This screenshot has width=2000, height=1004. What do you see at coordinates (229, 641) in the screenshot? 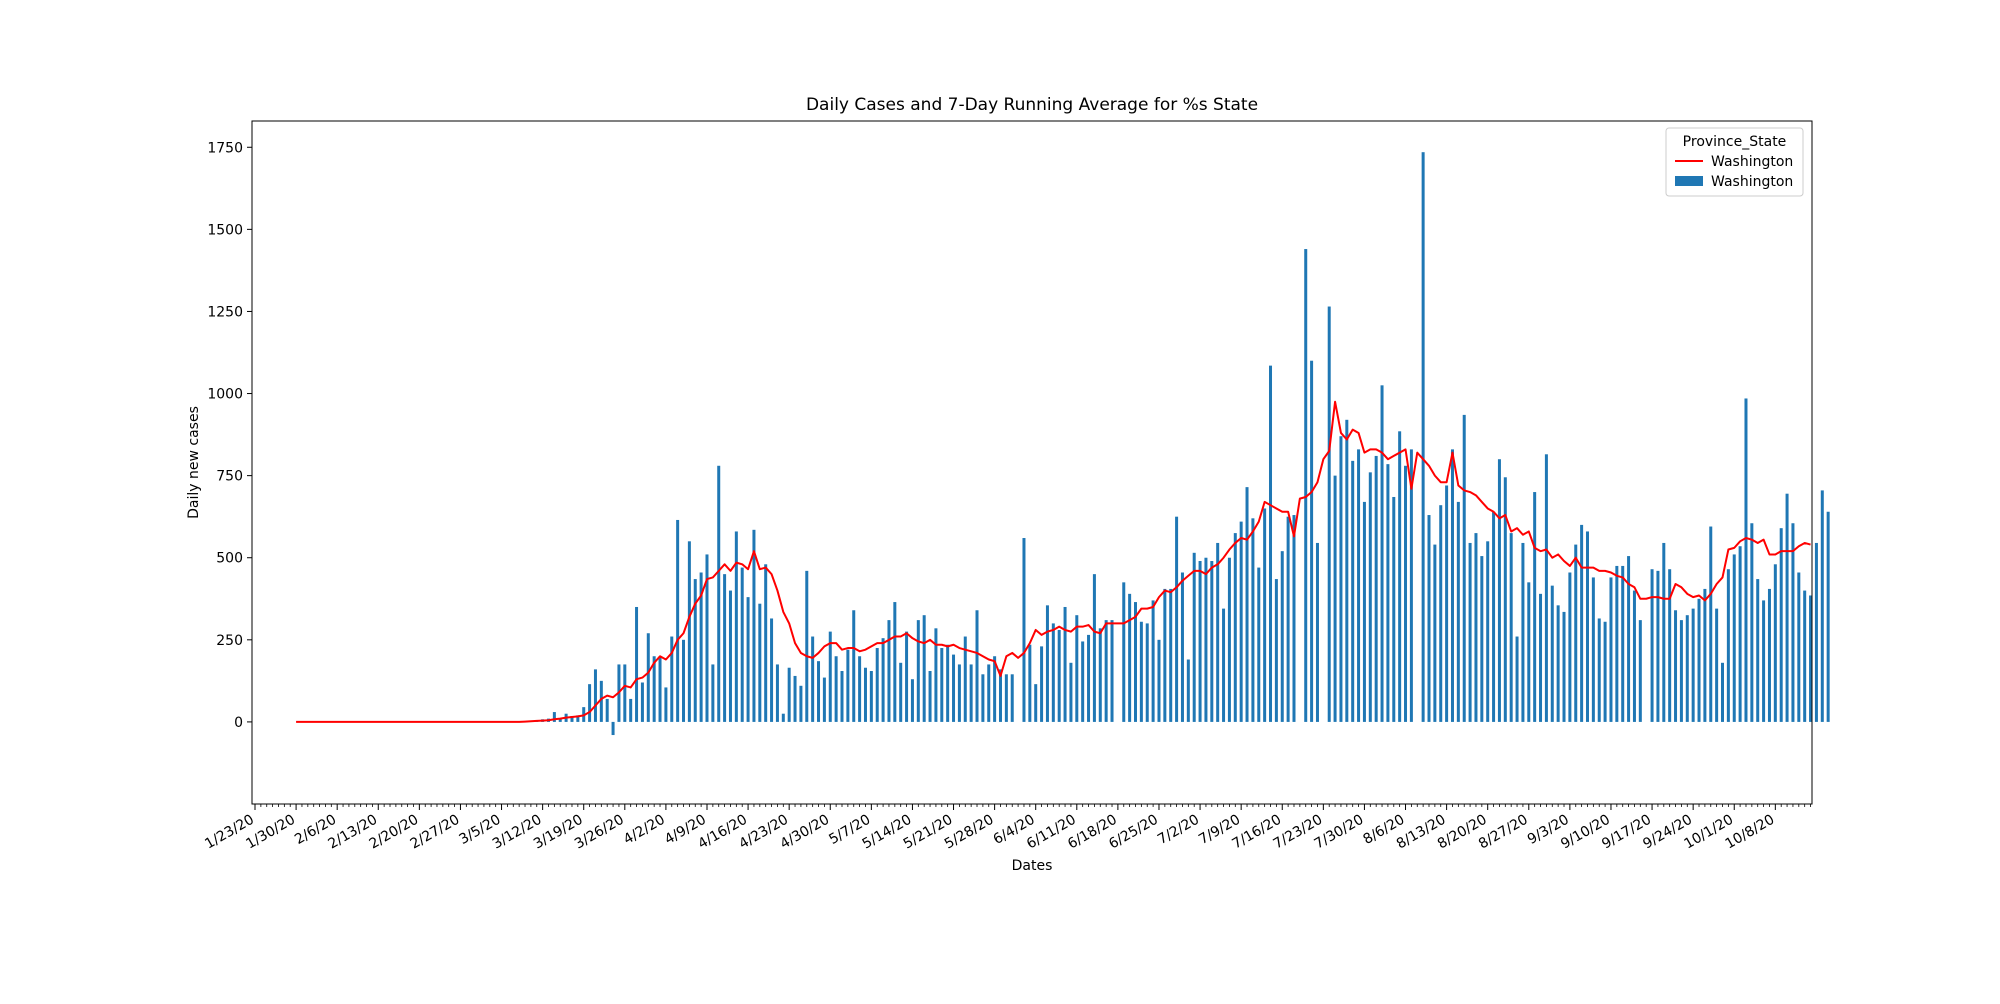
I see `y-tick-label: 250` at bounding box center [229, 641].